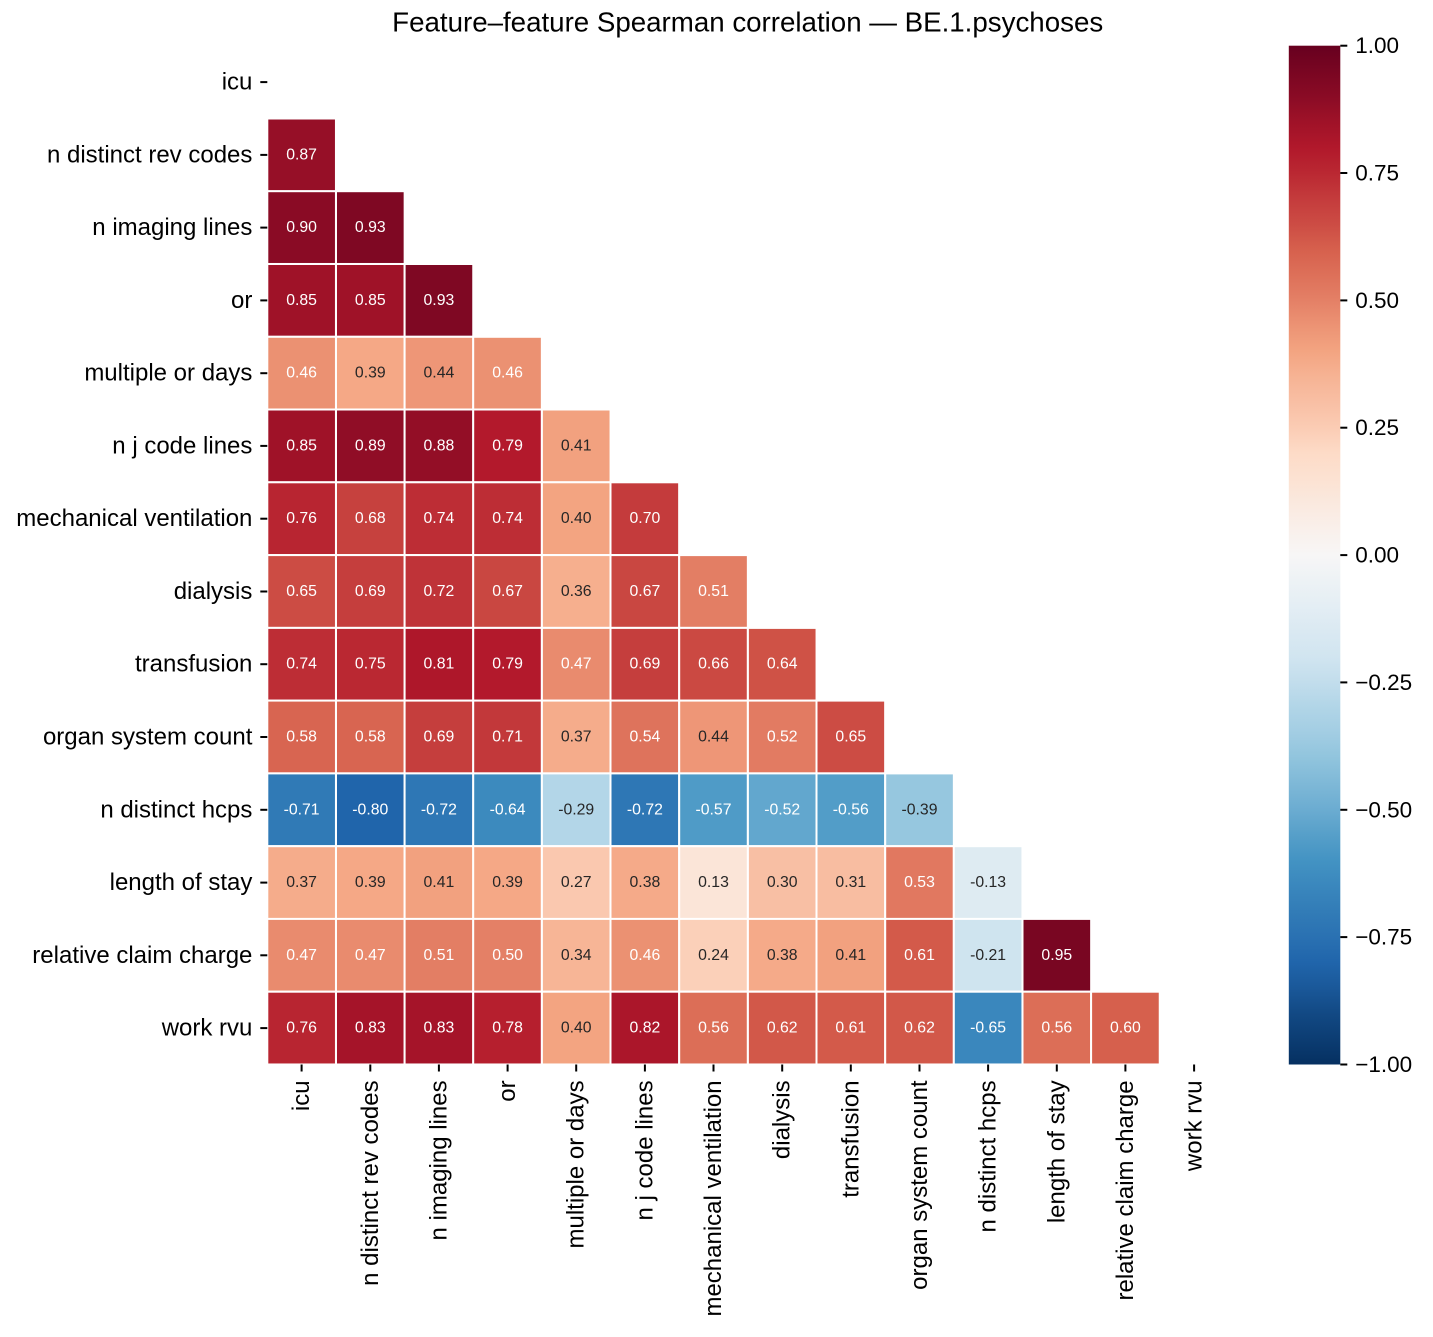 The height and width of the screenshot is (1337, 1433). Describe the element at coordinates (645, 664) in the screenshot. I see `svg-text: 0.69` at that location.